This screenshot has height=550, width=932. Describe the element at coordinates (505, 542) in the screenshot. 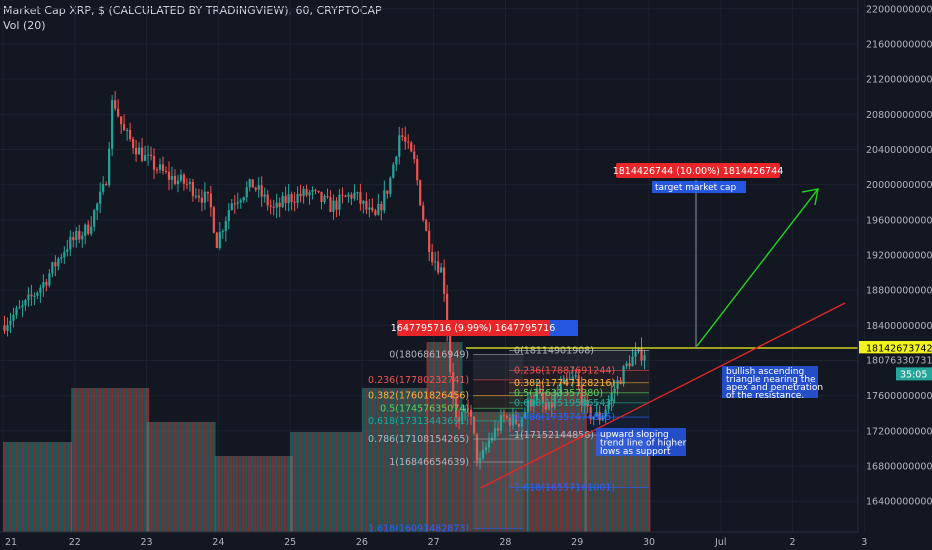

I see `x-tick-label: 28` at that location.